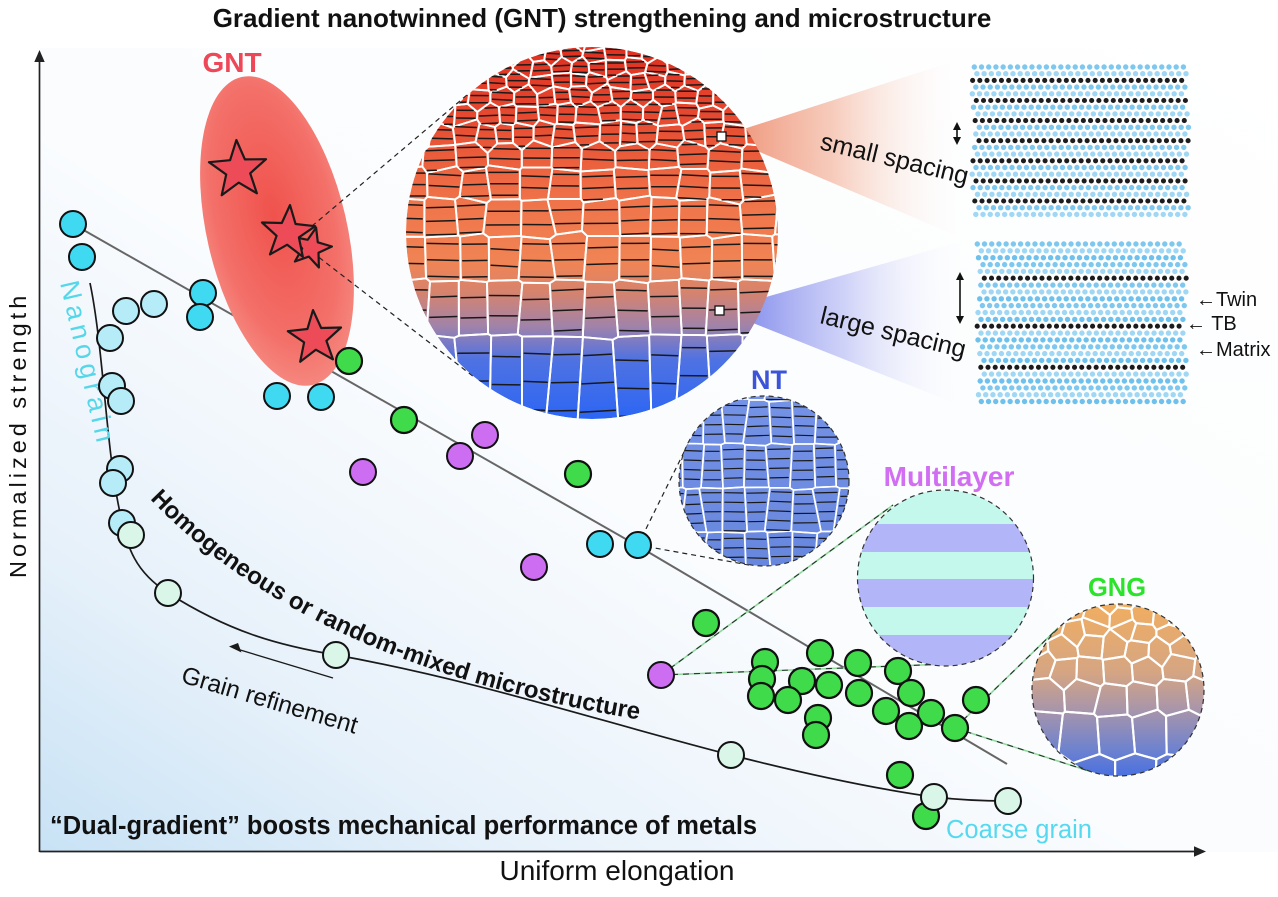  I want to click on svg-text: Coarse grain, so click(1019, 830).